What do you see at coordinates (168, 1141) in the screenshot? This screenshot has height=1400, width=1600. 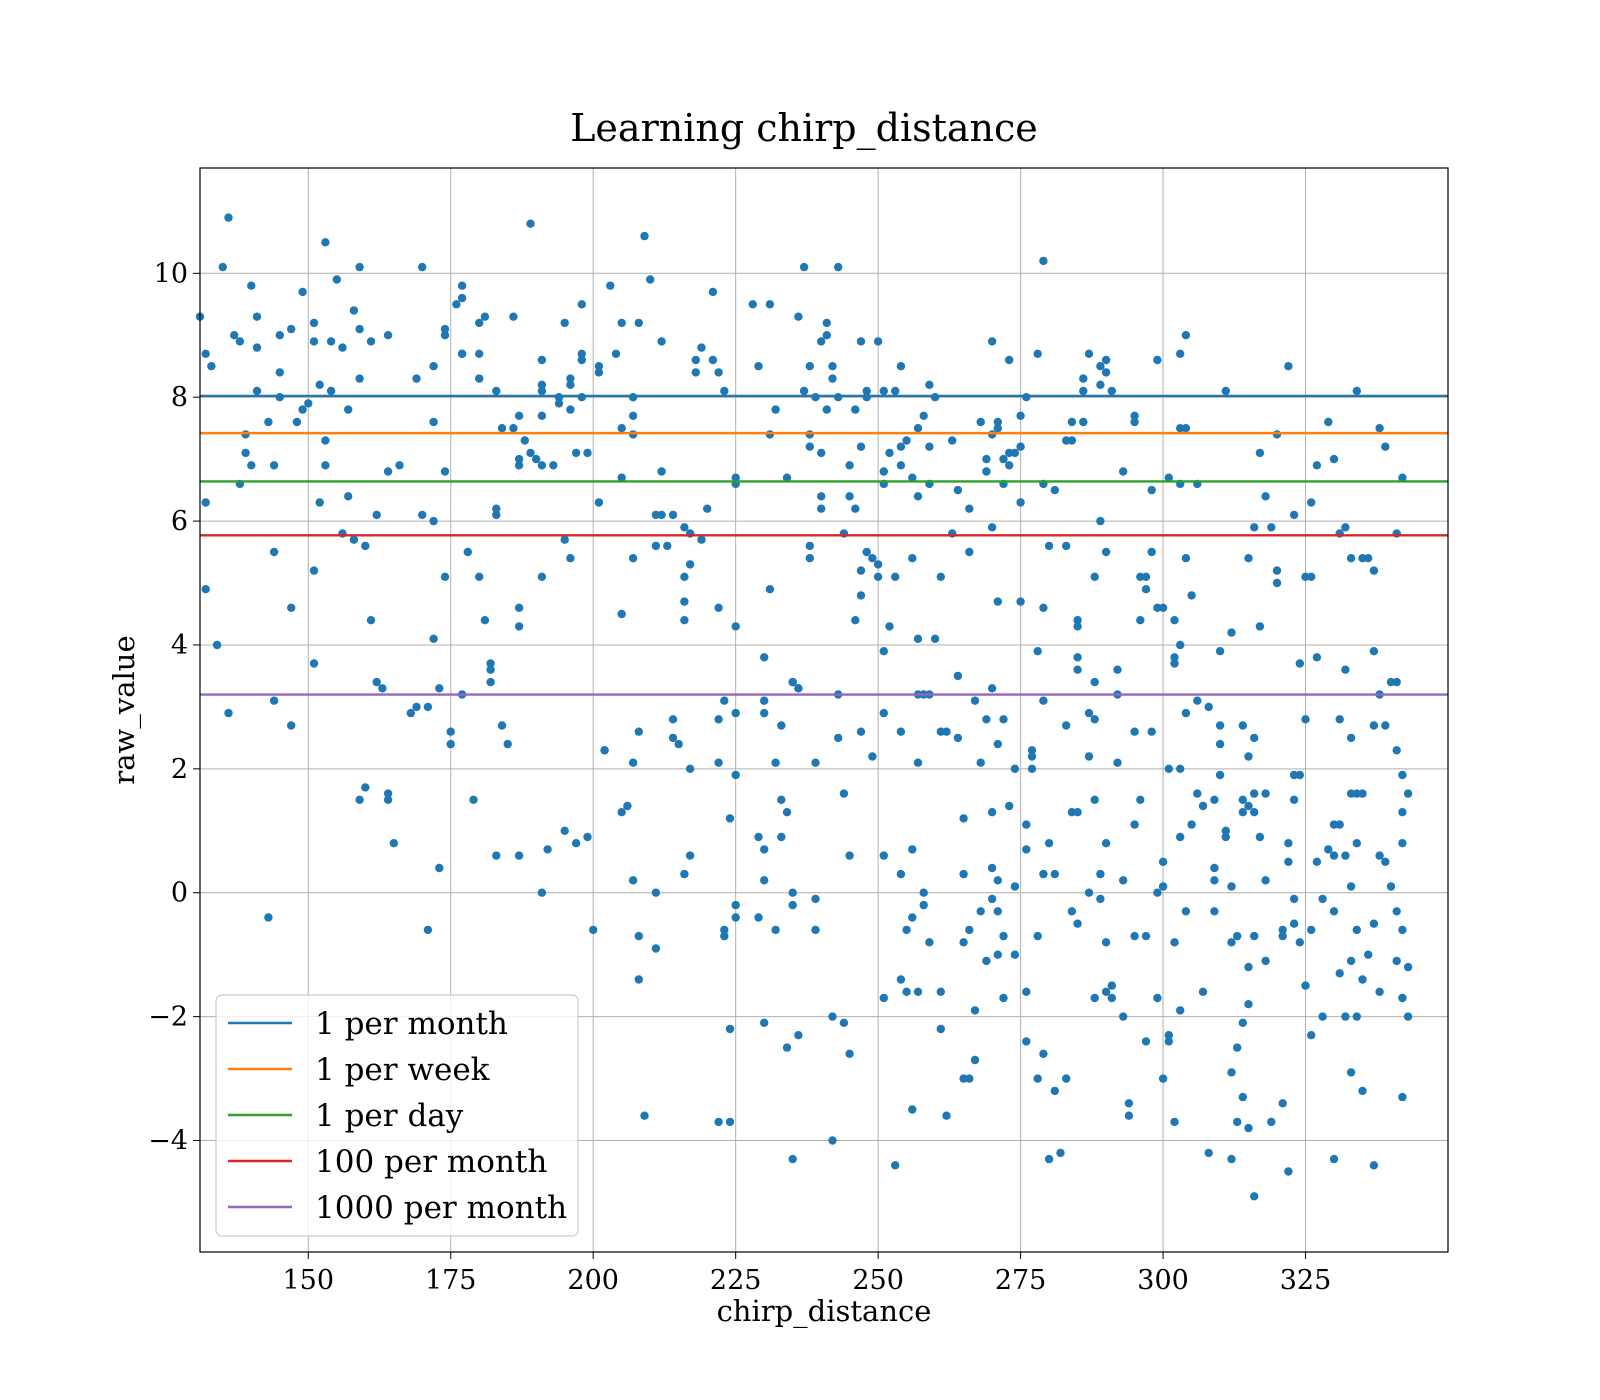 I see `y-tick-label-0: −4` at bounding box center [168, 1141].